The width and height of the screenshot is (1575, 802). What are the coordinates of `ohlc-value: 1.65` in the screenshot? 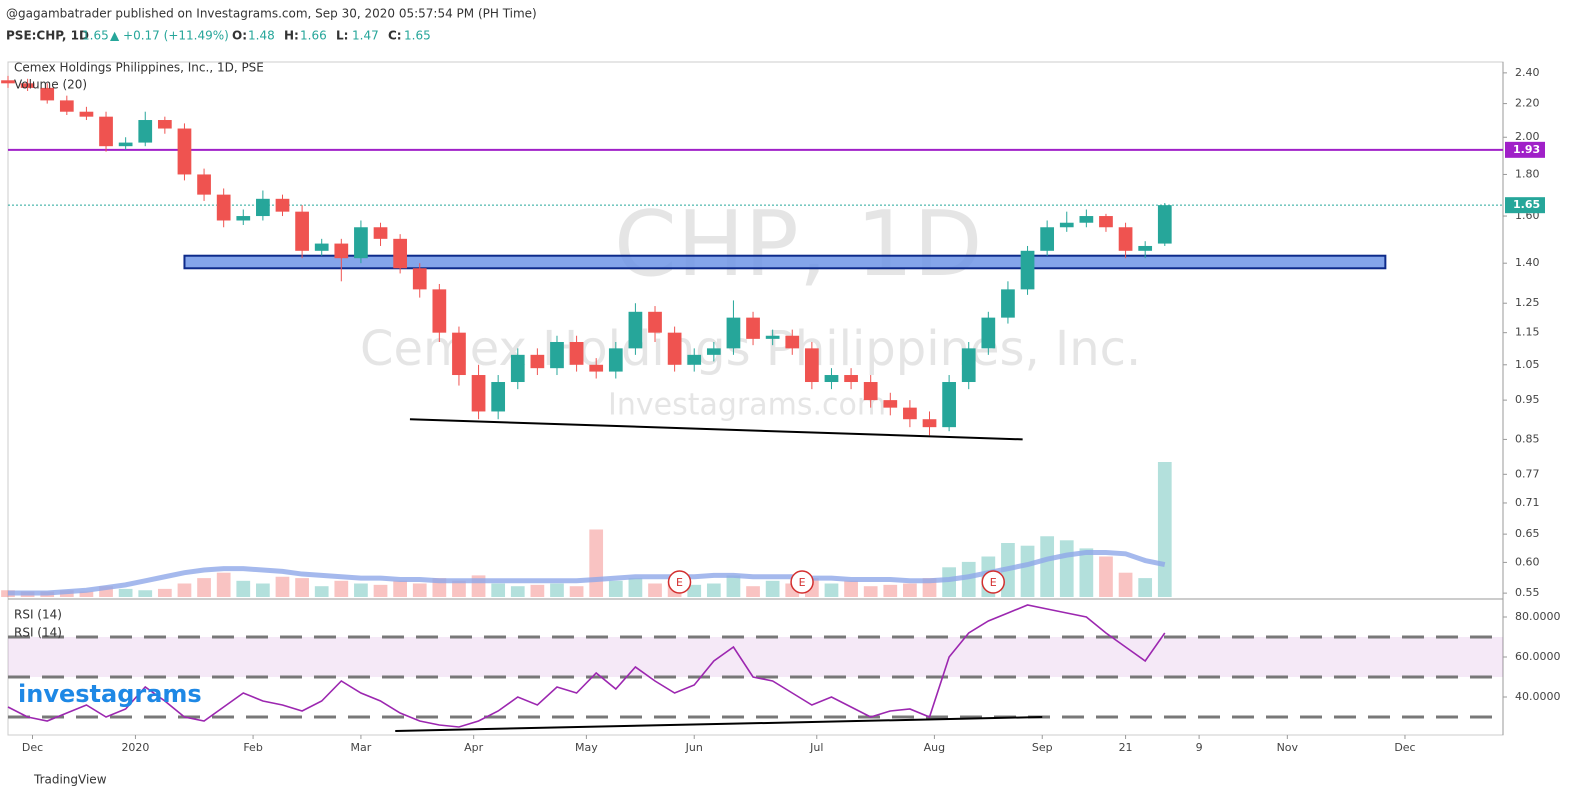 It's located at (417, 36).